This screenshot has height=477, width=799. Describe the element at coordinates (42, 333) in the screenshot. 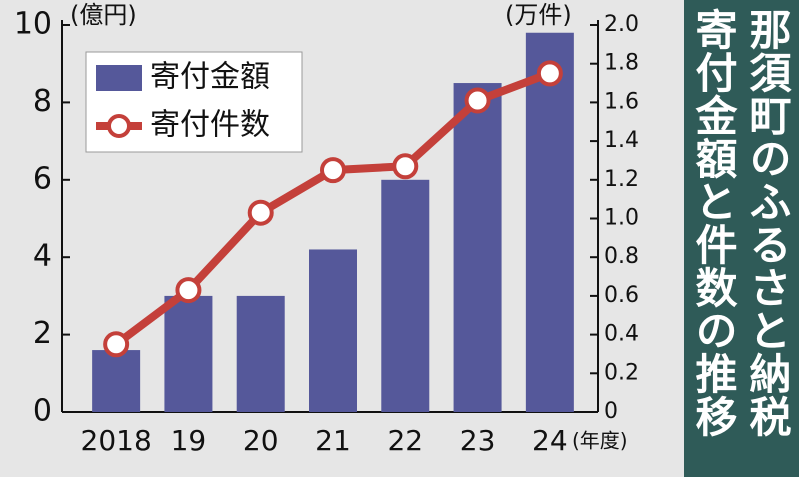

I see `y-tick-label: 2` at that location.